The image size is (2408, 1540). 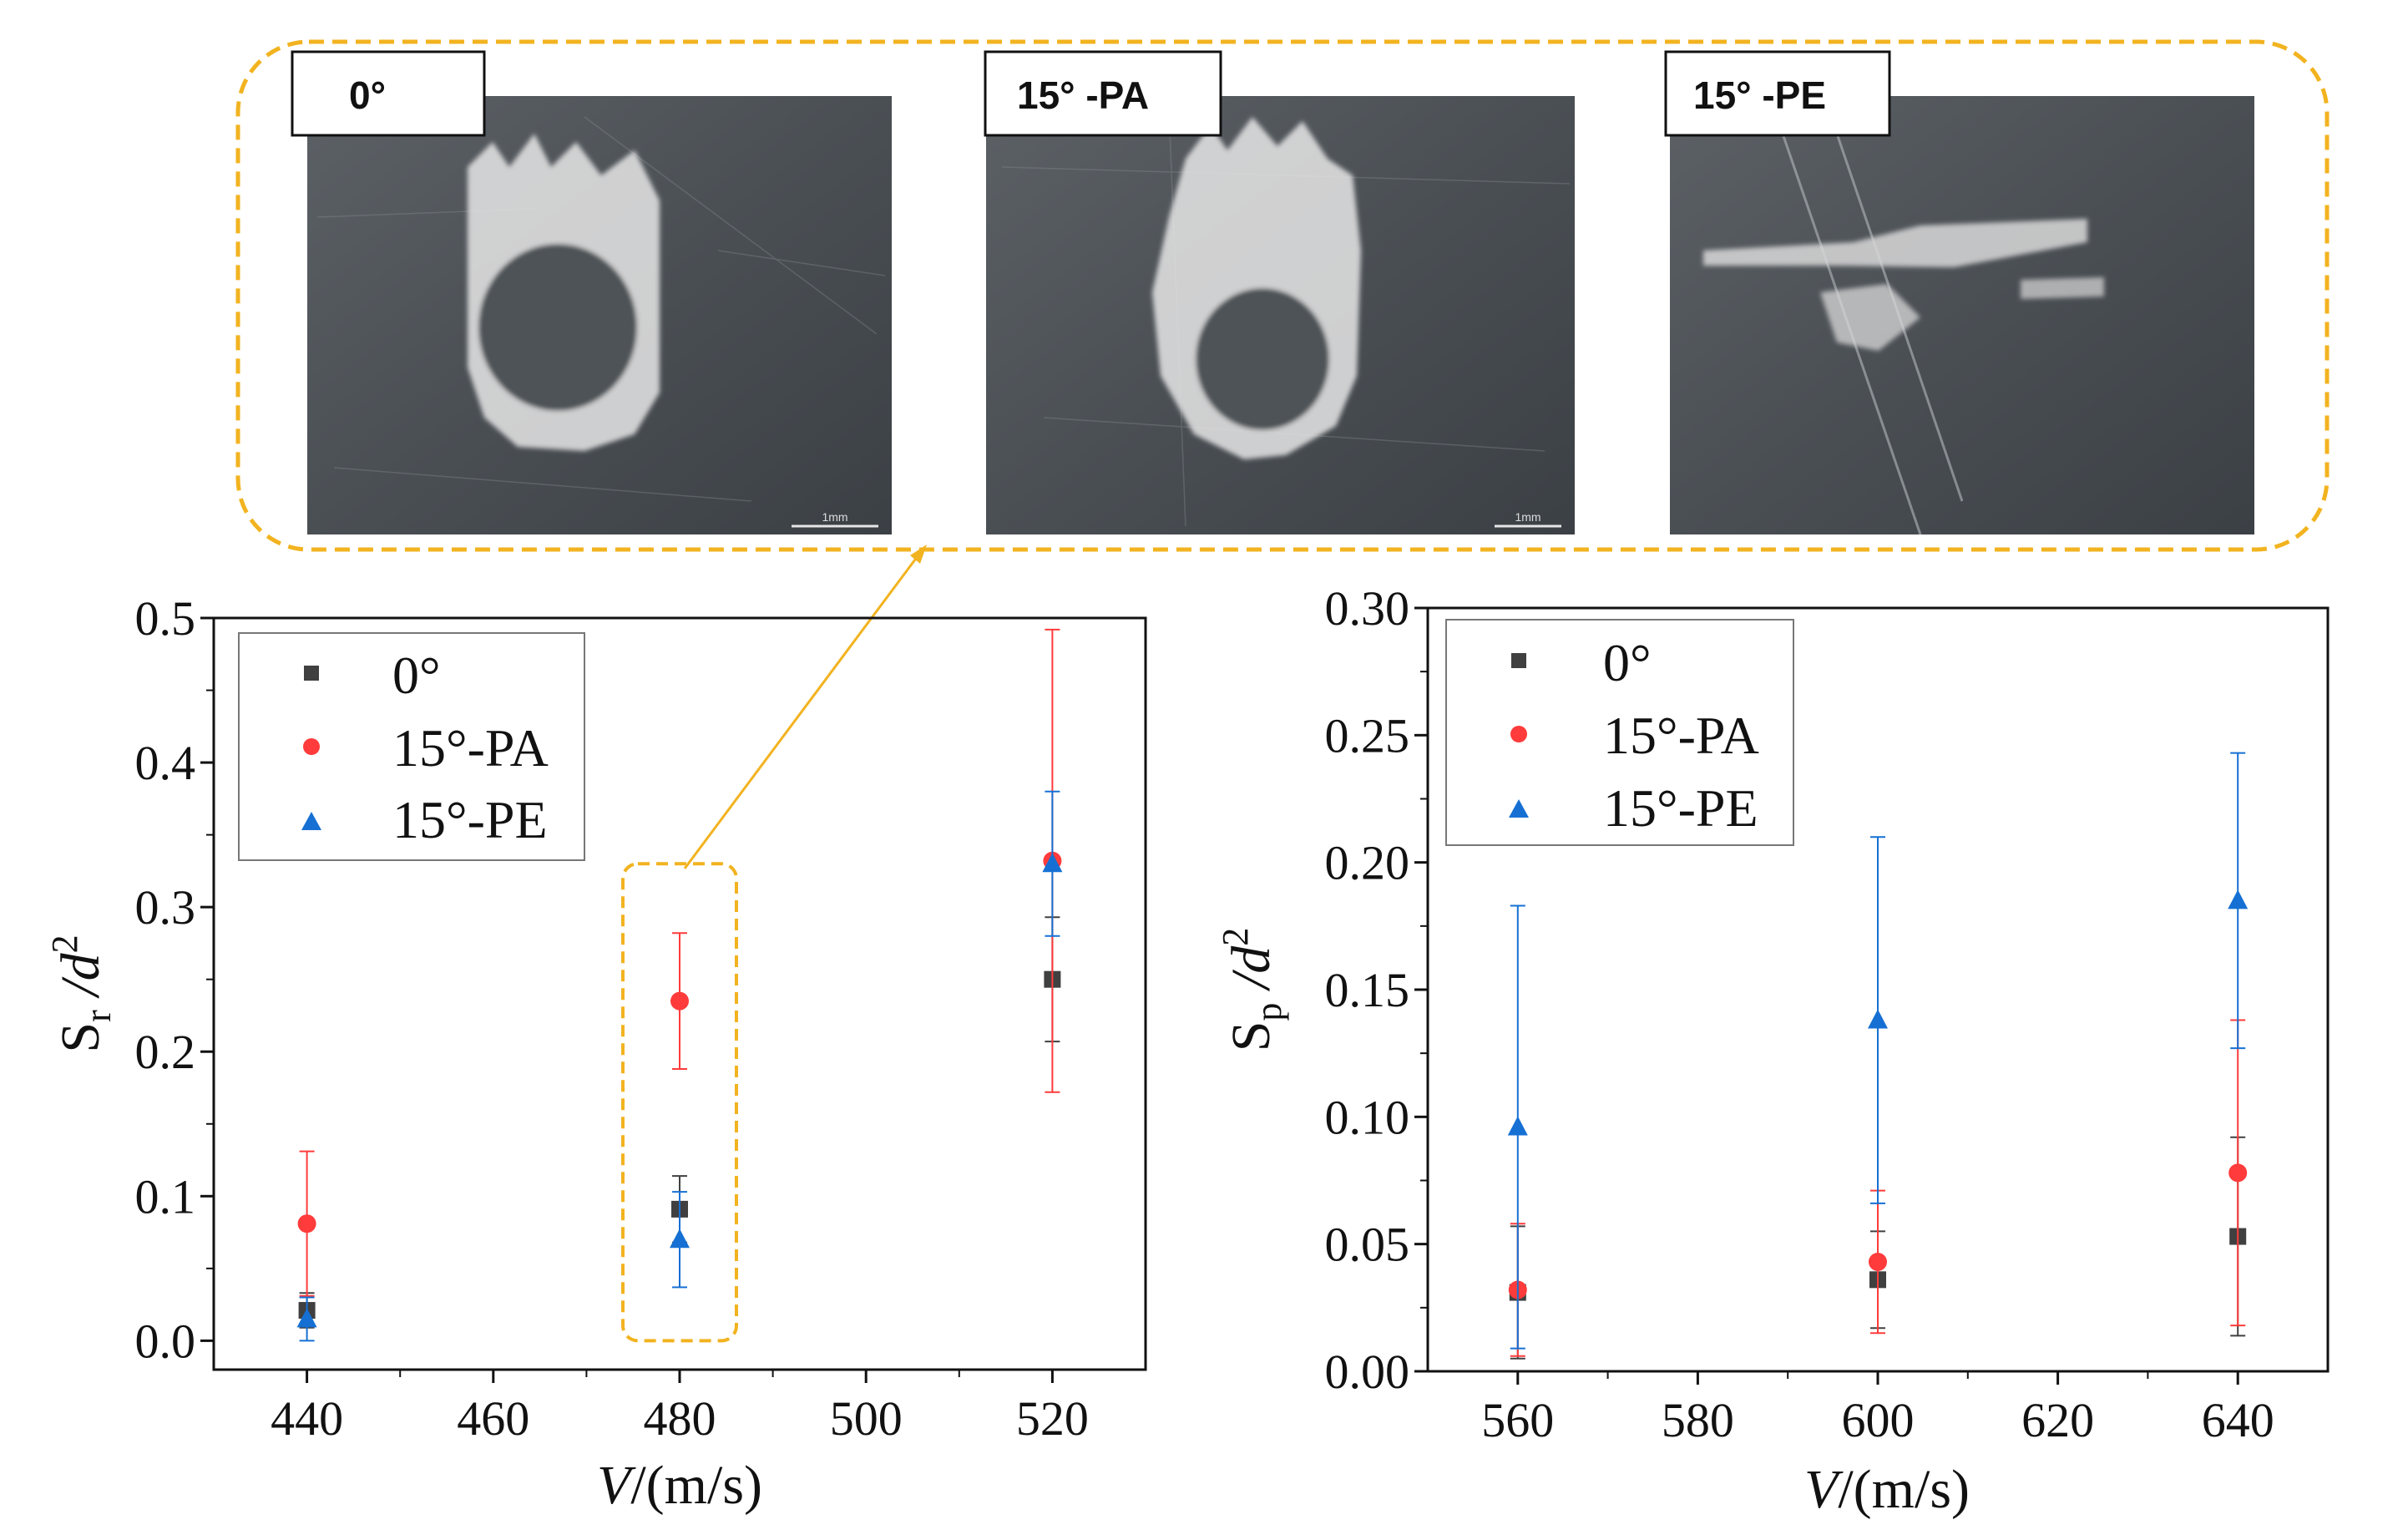 What do you see at coordinates (1367, 1117) in the screenshot?
I see `y-tick-label: 0.10` at bounding box center [1367, 1117].